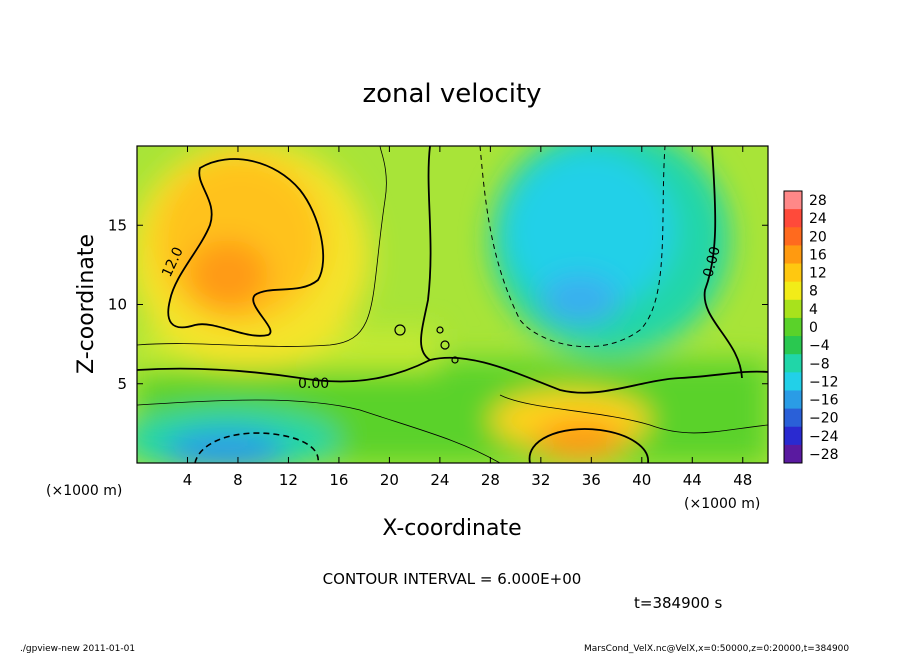  Describe the element at coordinates (439, 480) in the screenshot. I see `x-tick-label: 24` at that location.